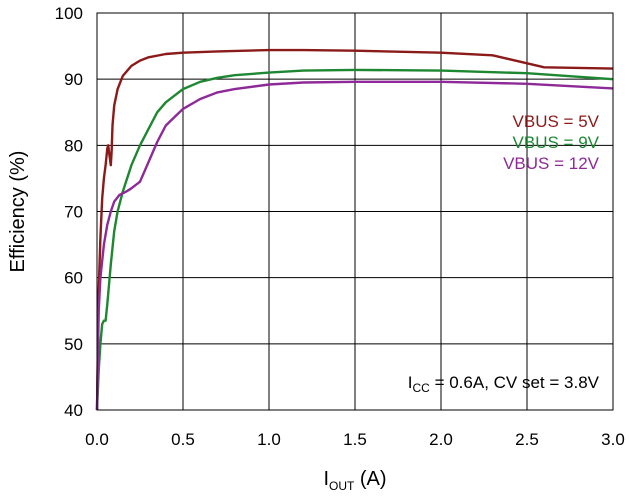 This screenshot has height=497, width=629. I want to click on y-tick-label: 70, so click(73, 212).